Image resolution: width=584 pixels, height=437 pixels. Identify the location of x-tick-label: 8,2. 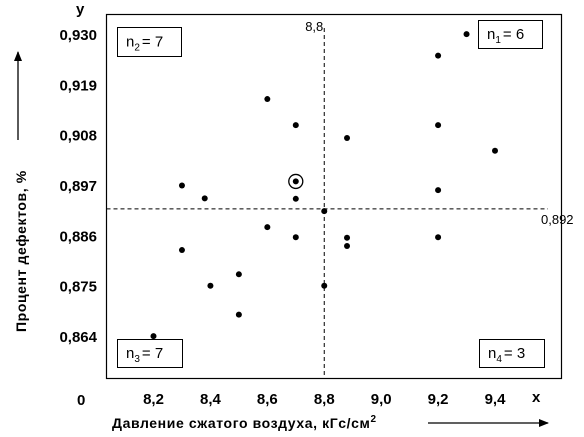
(153, 399).